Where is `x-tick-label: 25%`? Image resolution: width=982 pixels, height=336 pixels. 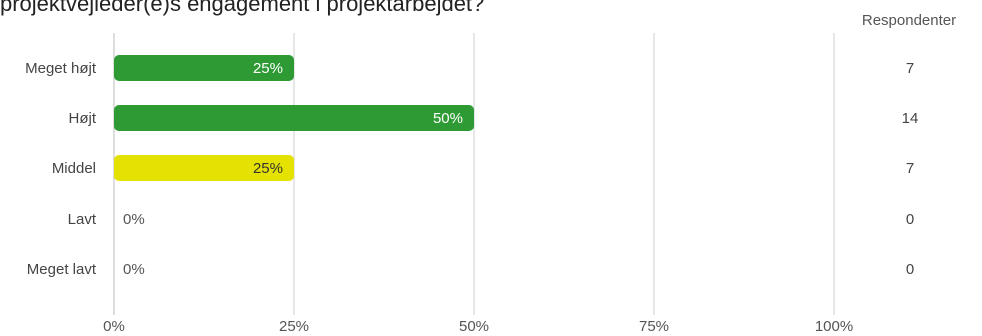
x-tick-label: 25% is located at coordinates (294, 326).